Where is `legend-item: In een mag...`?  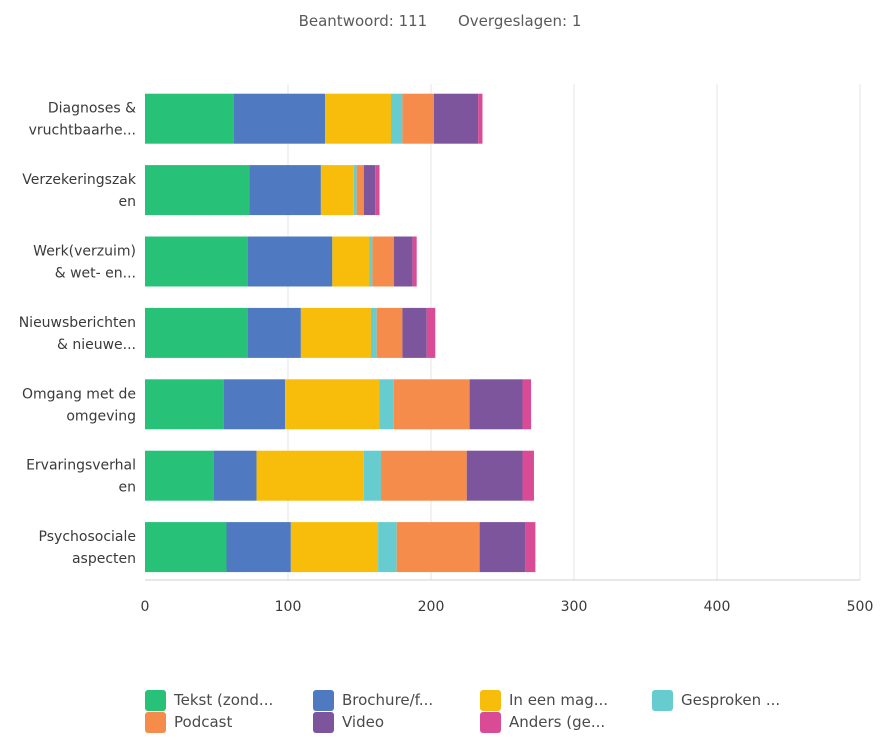
legend-item: In een mag... is located at coordinates (544, 700).